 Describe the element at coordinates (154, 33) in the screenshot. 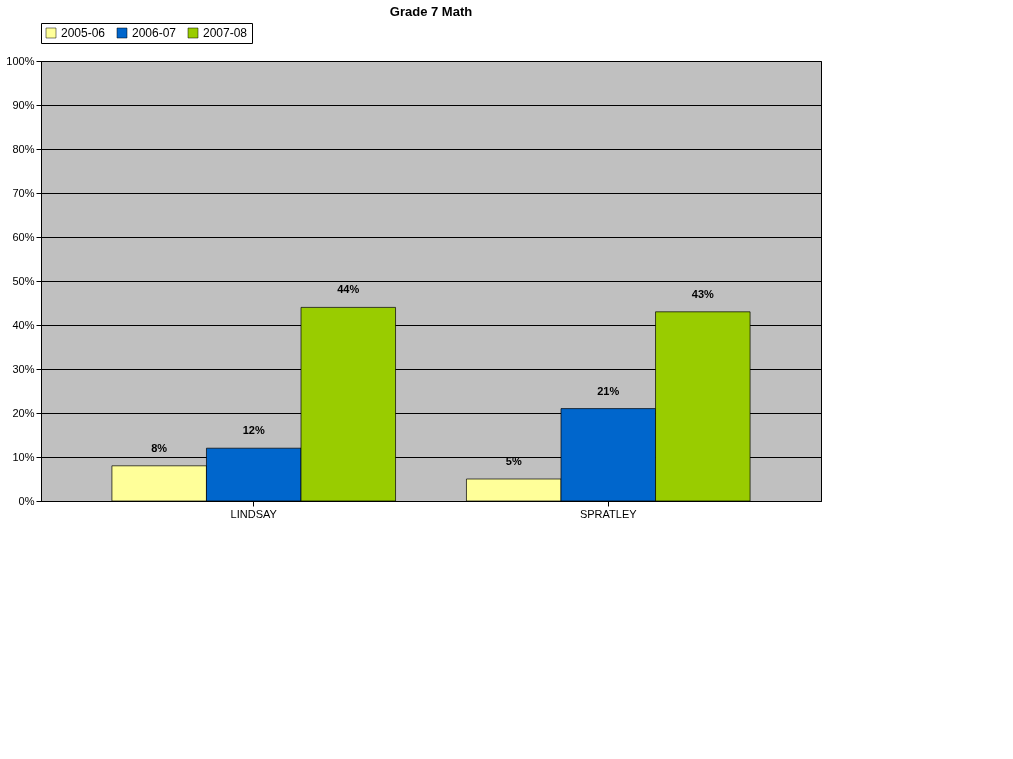

I see `legend-label: 2006-07` at that location.